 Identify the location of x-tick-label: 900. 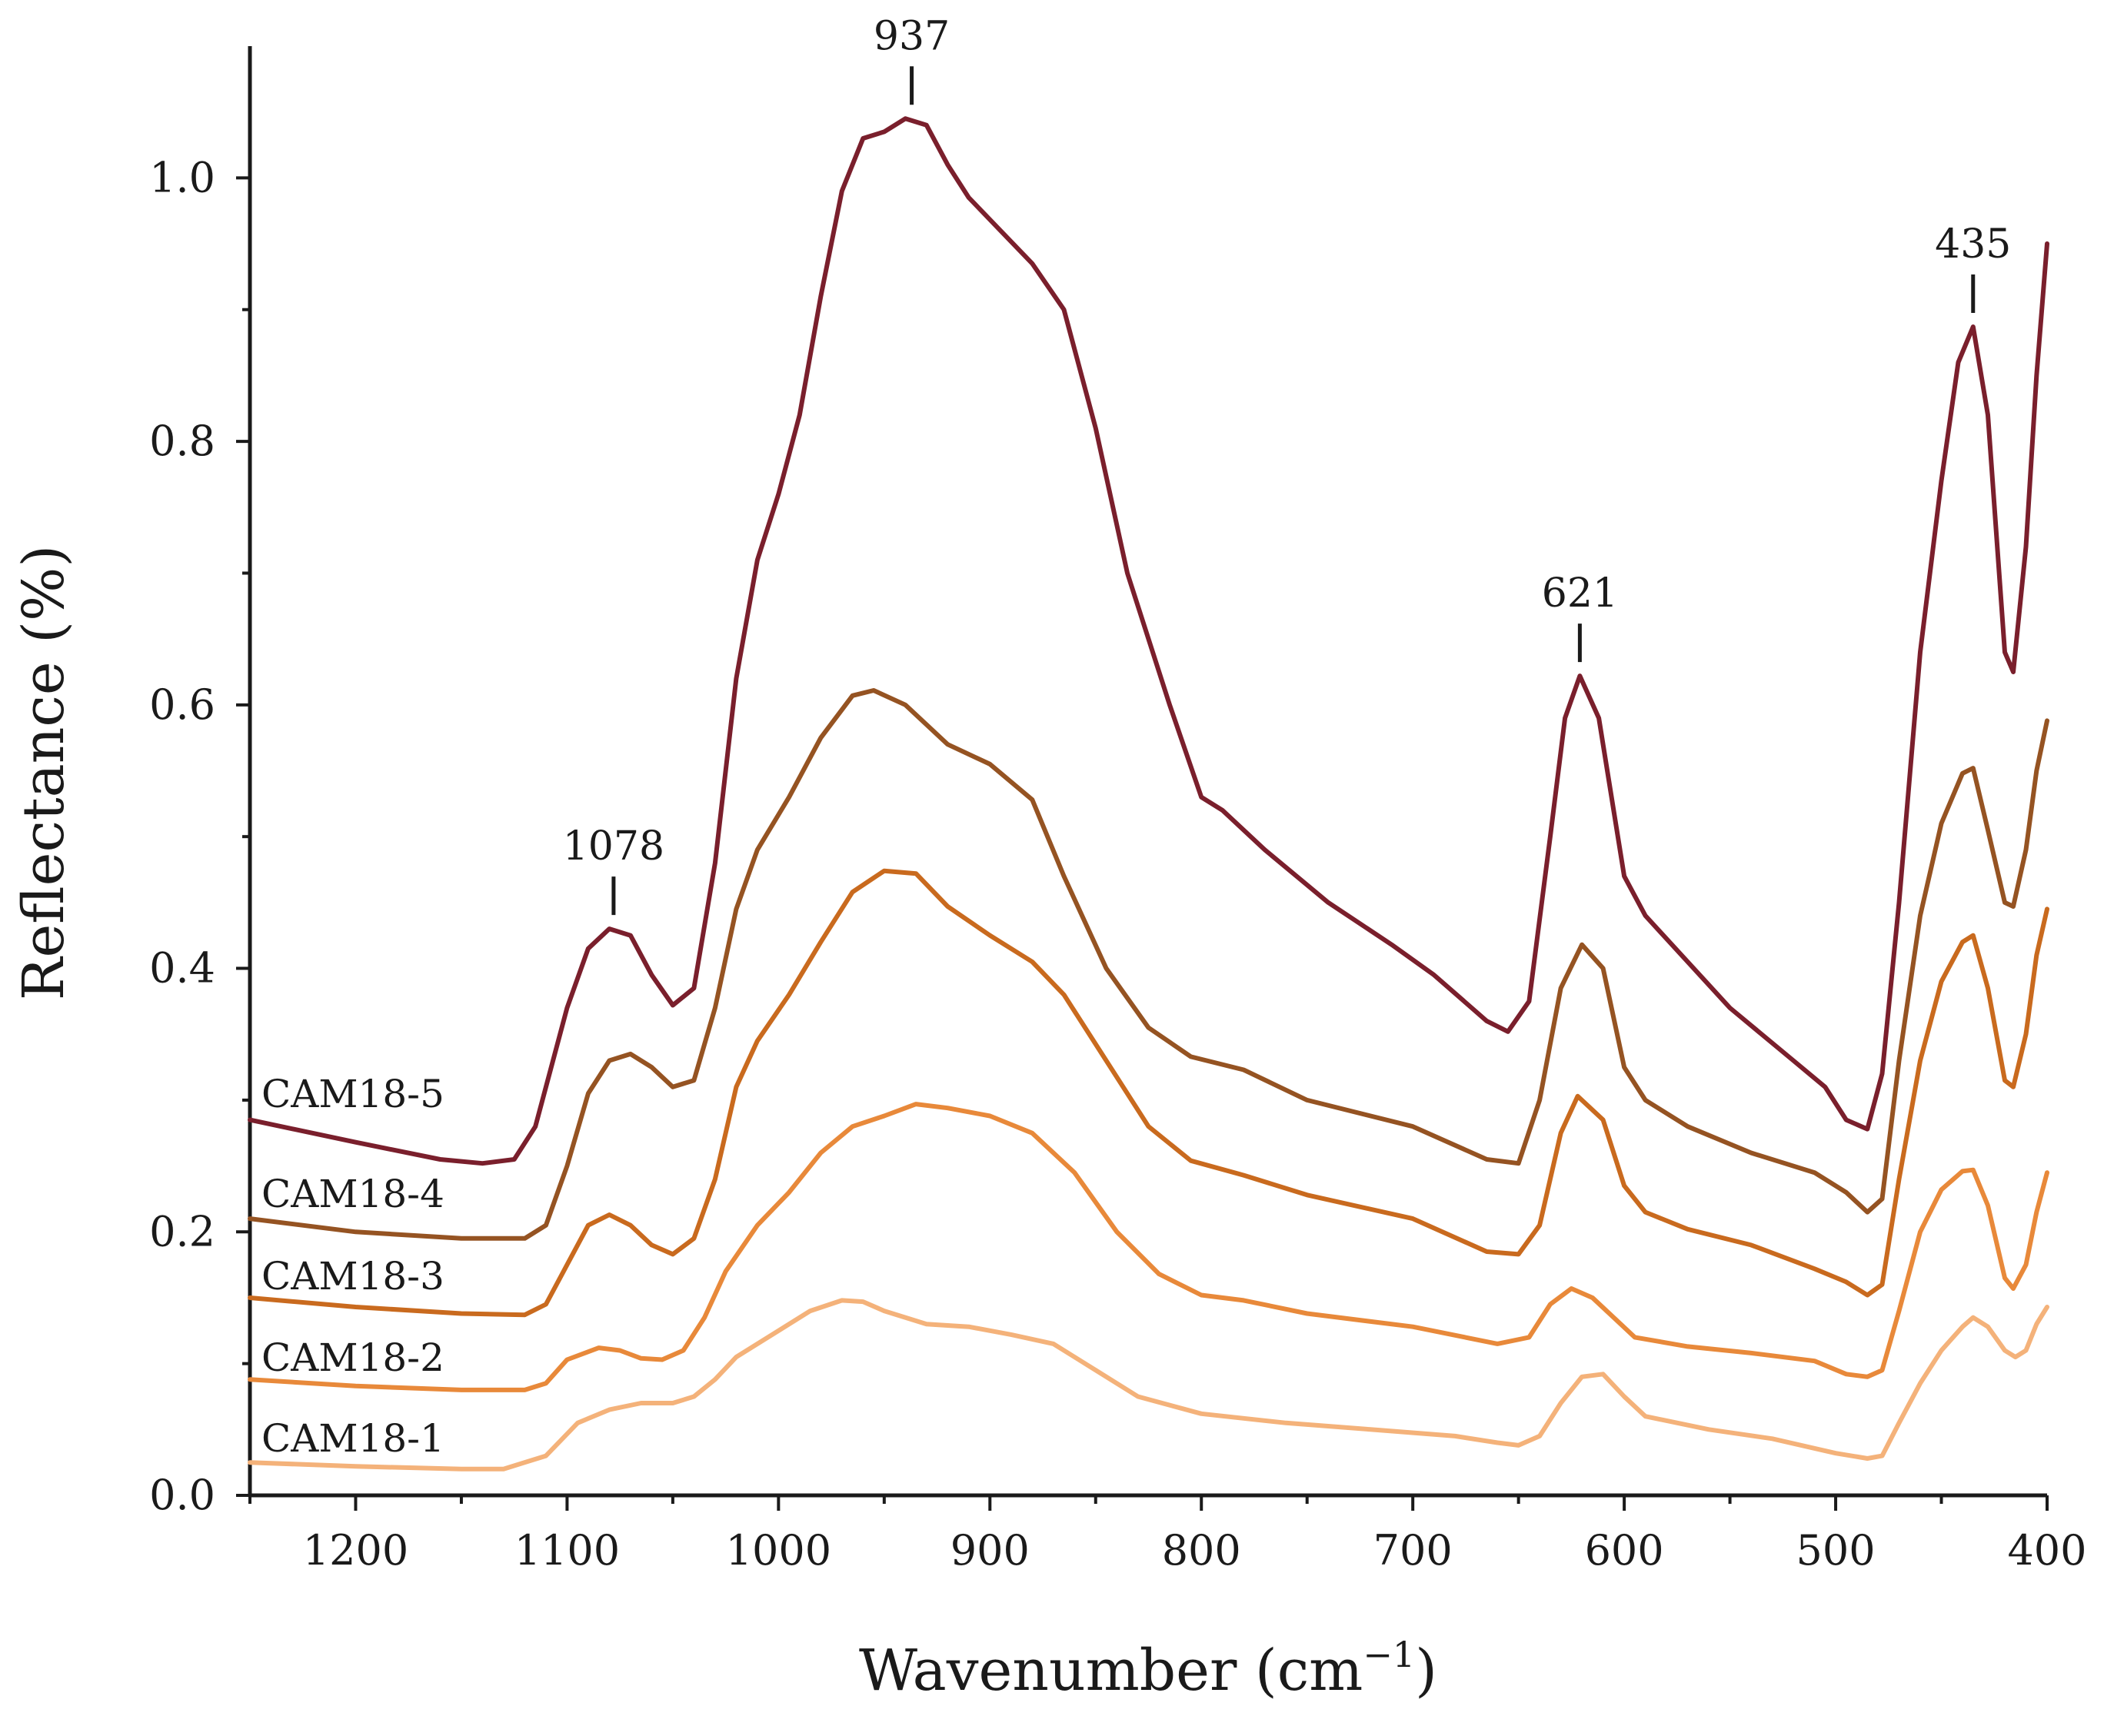
(990, 1550).